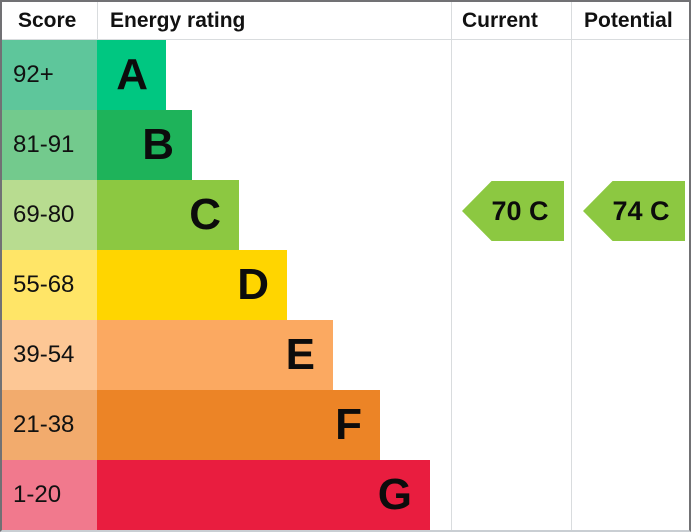  Describe the element at coordinates (345, 39) in the screenshot. I see `header-divider-line` at that location.